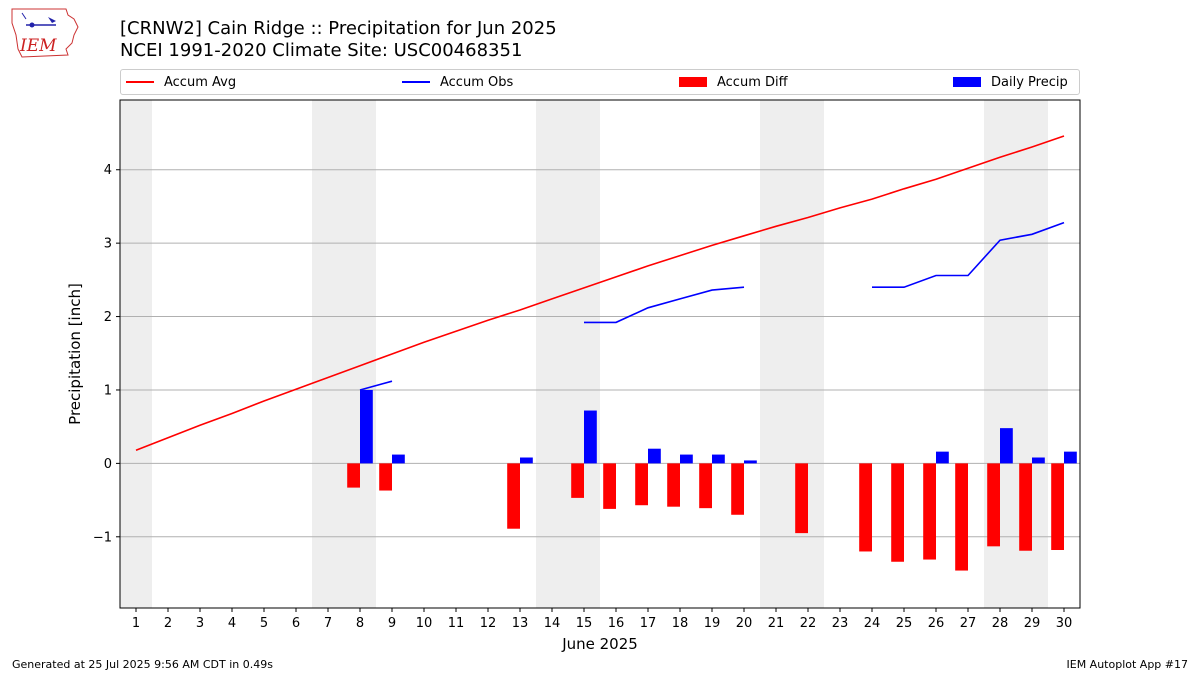  Describe the element at coordinates (108, 317) in the screenshot. I see `y-tick-label: 2` at that location.